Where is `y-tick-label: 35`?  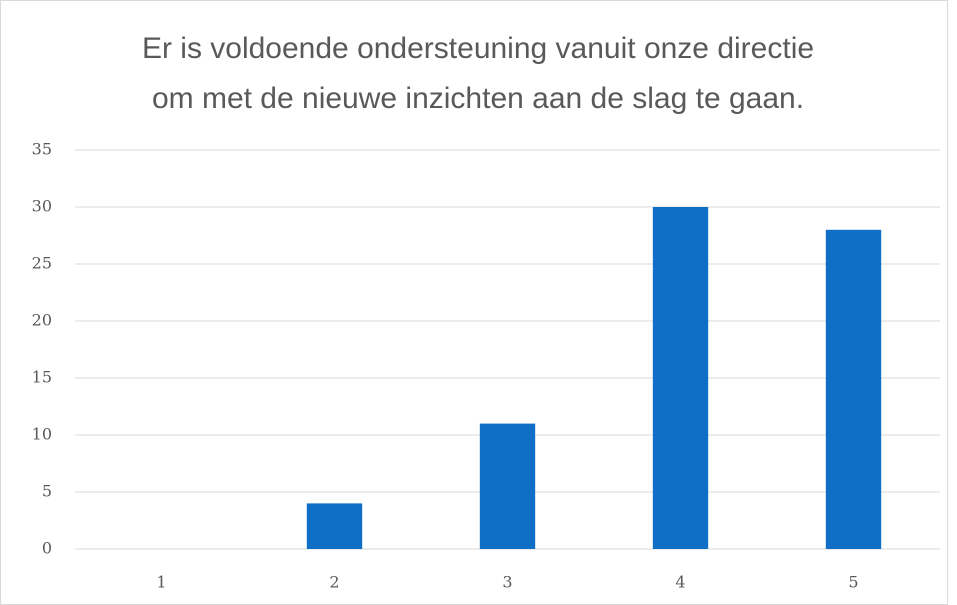
y-tick-label: 35 is located at coordinates (42, 149).